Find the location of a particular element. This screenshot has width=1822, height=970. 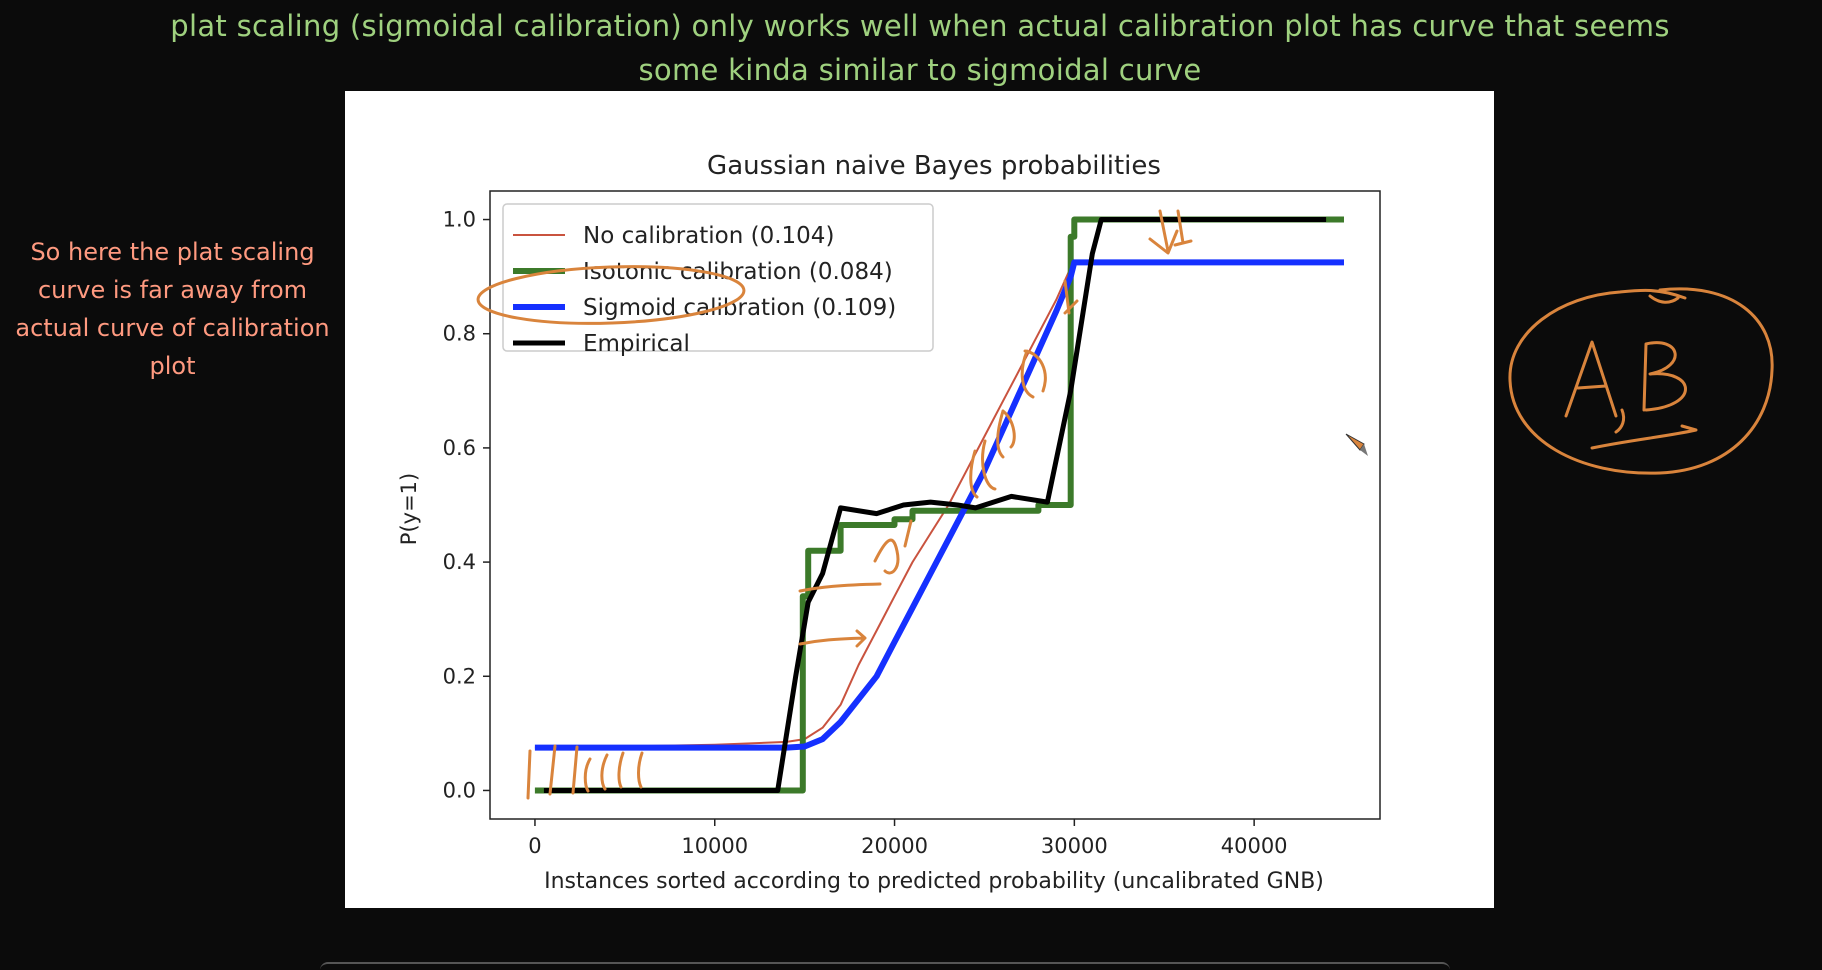

ink-letter-b is located at coordinates (1664, 376).